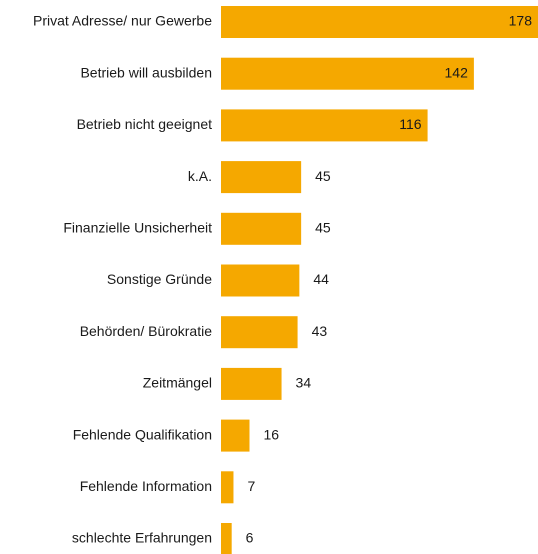  Describe the element at coordinates (200, 176) in the screenshot. I see `category-label: k.A.` at that location.